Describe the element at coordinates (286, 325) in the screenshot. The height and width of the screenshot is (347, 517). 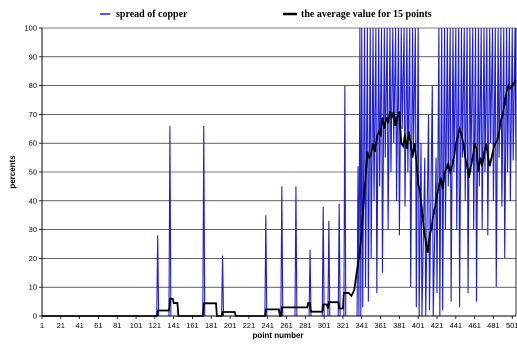
I see `x-tick-label: 261` at that location.